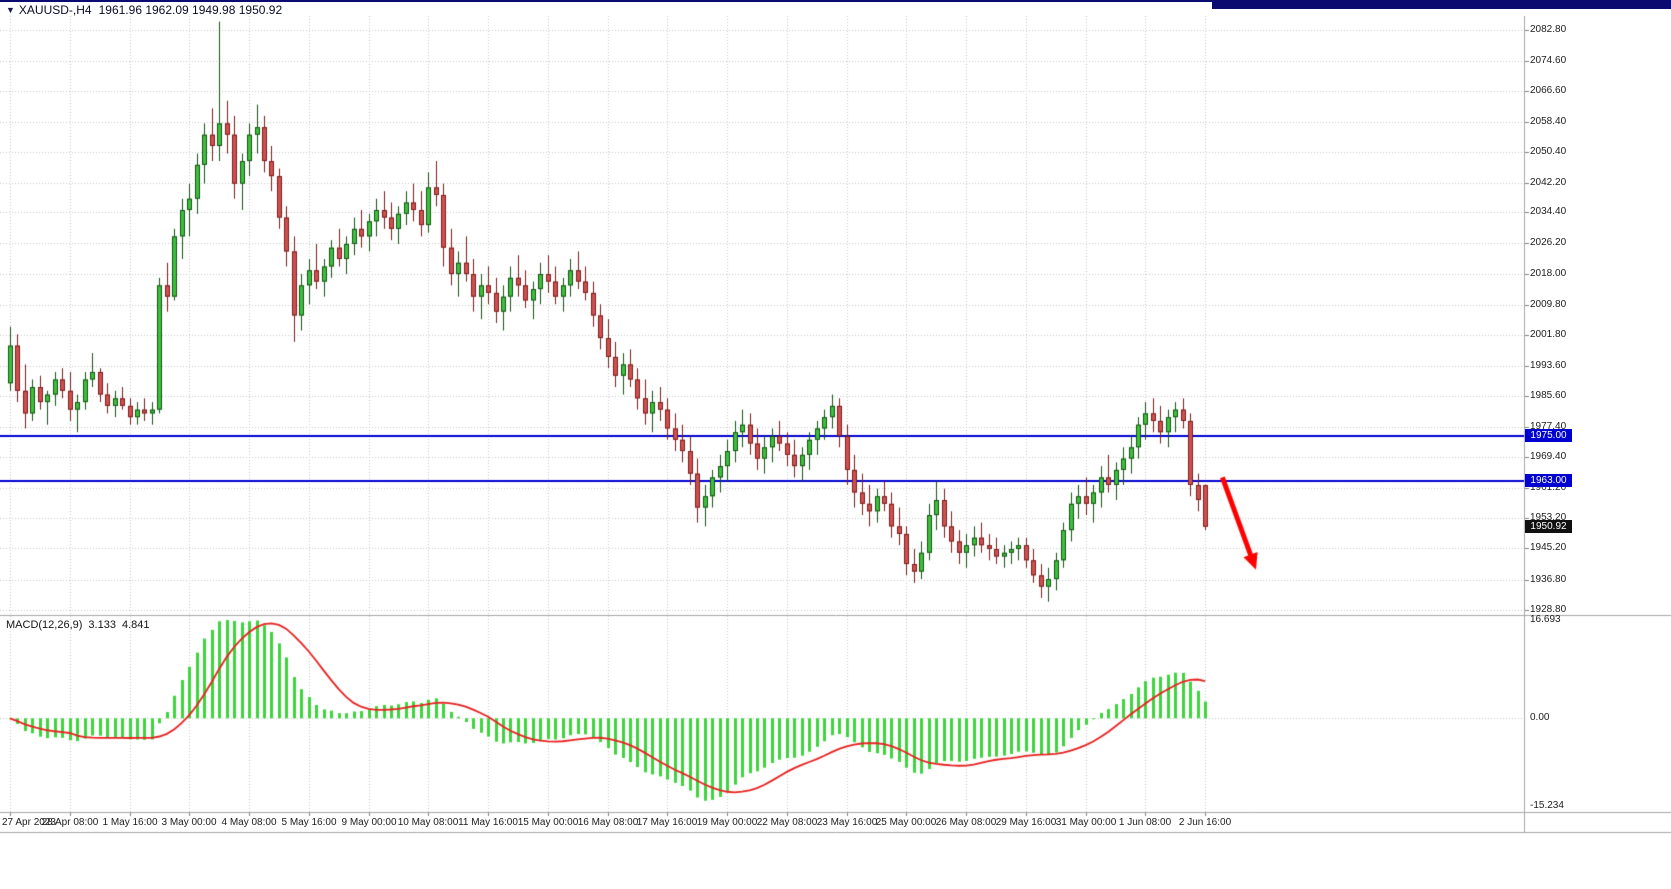 This screenshot has height=889, width=1671. Describe the element at coordinates (966, 822) in the screenshot. I see `time-axis-label: 26 May 08:00` at that location.